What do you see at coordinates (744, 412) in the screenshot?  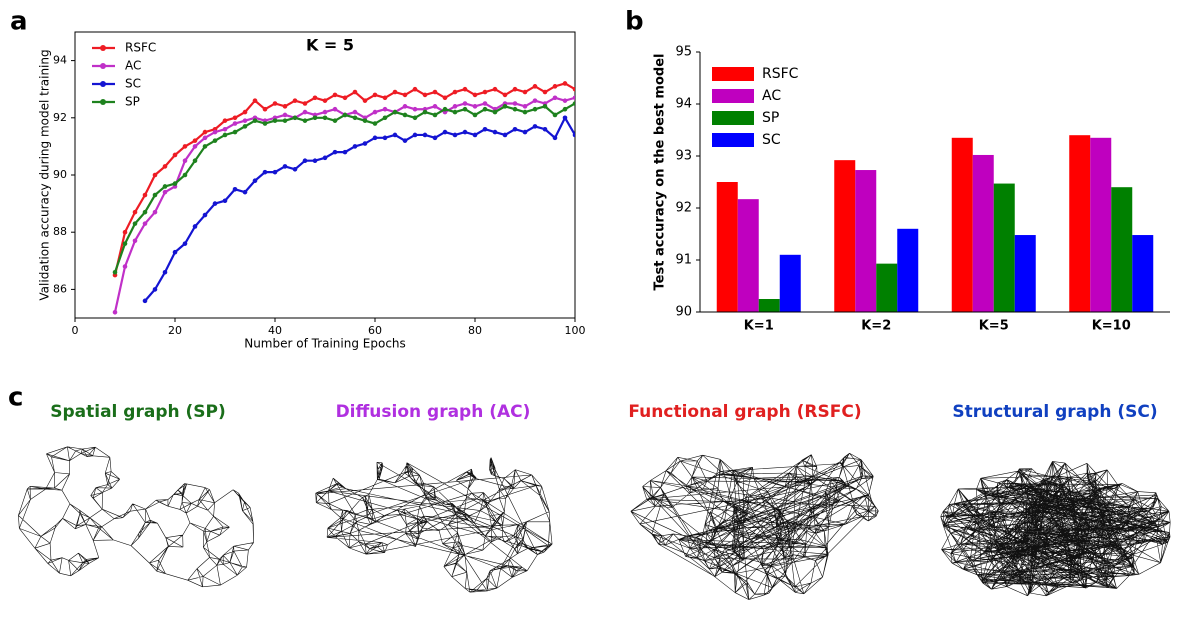 I see `graph-title: Functional graph (RSFC)` at bounding box center [744, 412].